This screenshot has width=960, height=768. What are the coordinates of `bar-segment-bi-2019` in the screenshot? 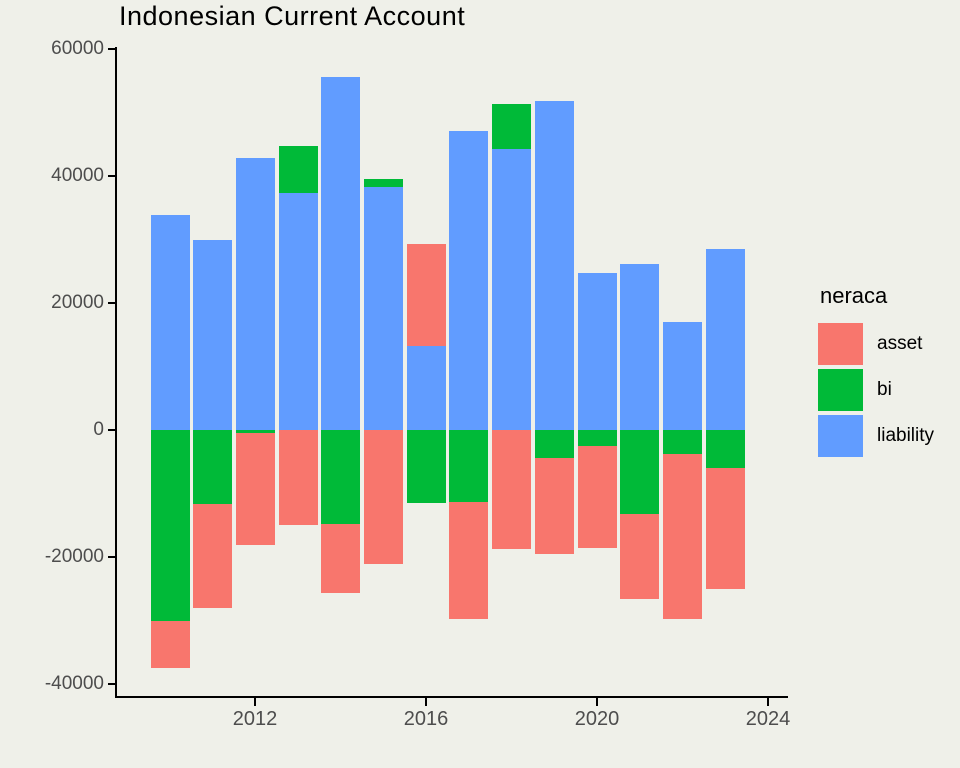 It's located at (554, 444).